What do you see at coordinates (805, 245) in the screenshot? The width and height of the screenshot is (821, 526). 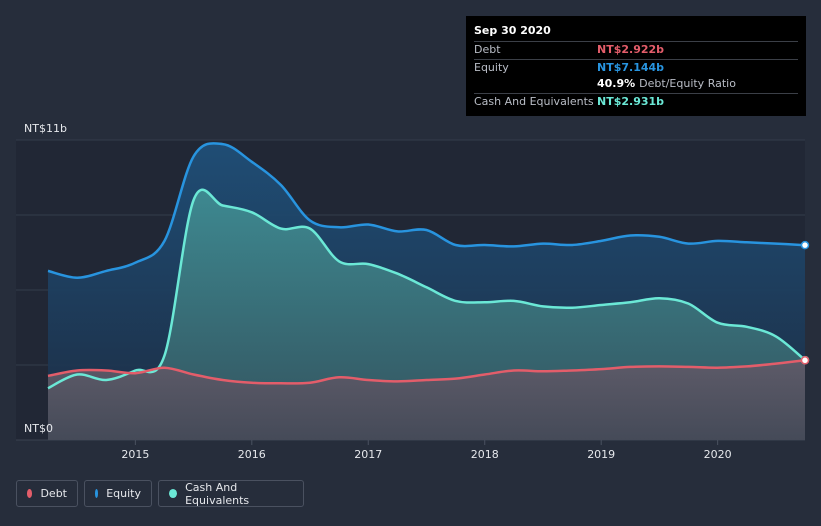 I see `equity-end-marker` at bounding box center [805, 245].